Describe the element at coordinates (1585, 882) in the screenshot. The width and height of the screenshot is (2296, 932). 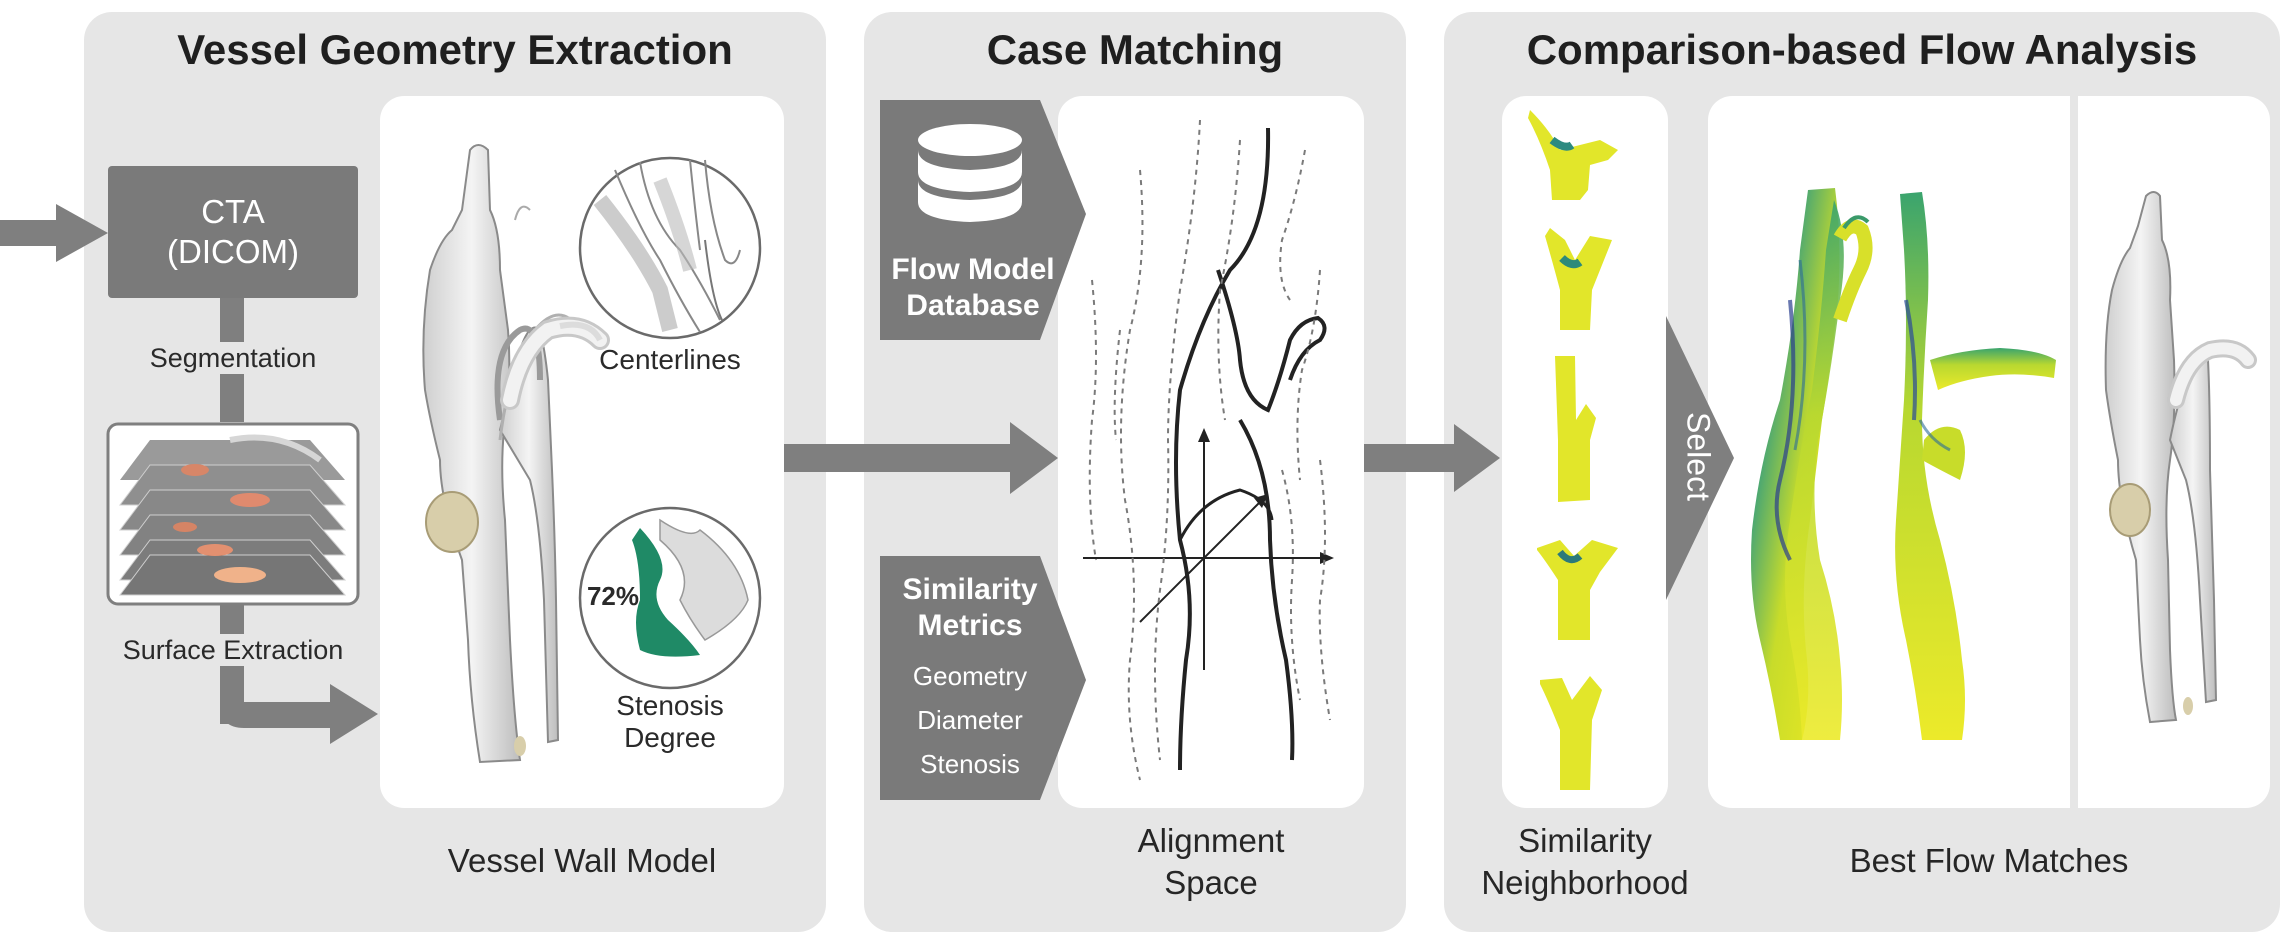
I see `caption-similarity-neighborhood-2: Neighborhood` at that location.